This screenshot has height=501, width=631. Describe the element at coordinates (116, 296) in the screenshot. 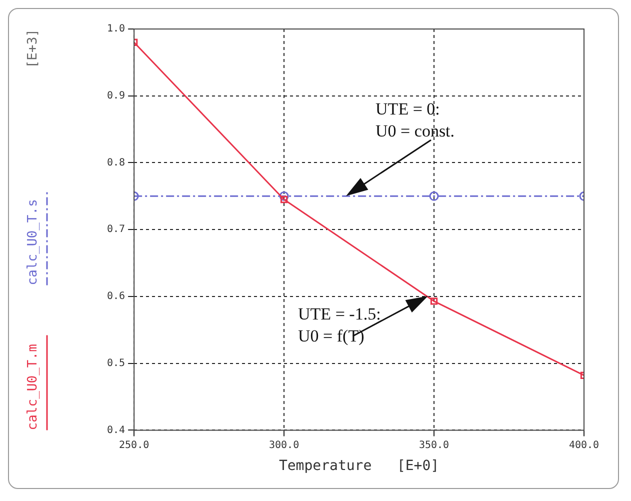

I see `y-tick-label: 0.6` at that location.